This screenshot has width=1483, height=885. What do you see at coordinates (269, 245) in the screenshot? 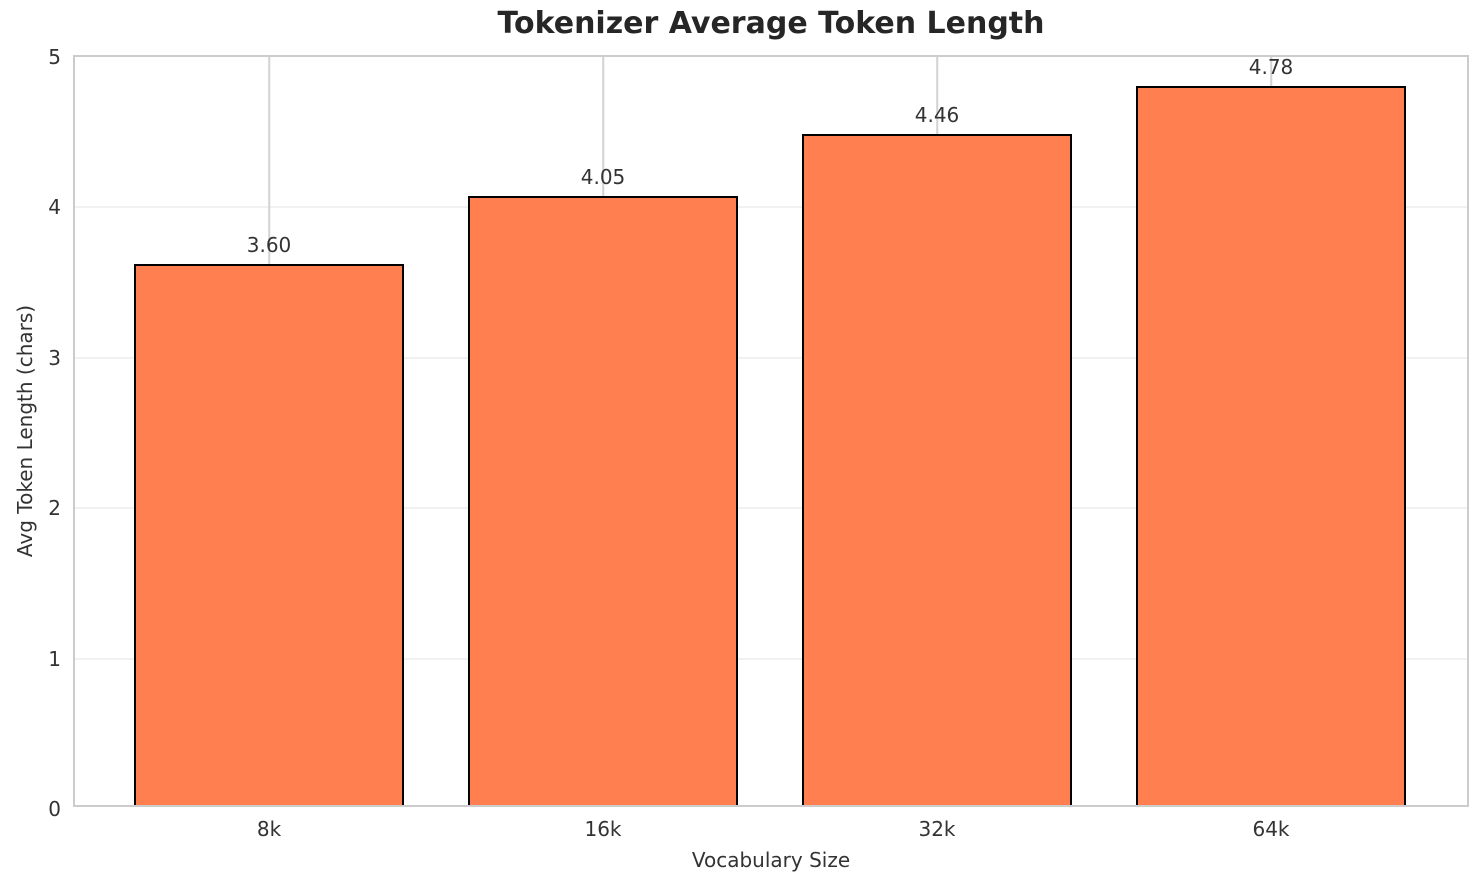
I see `bar-value-label: 3.60` at bounding box center [269, 245].